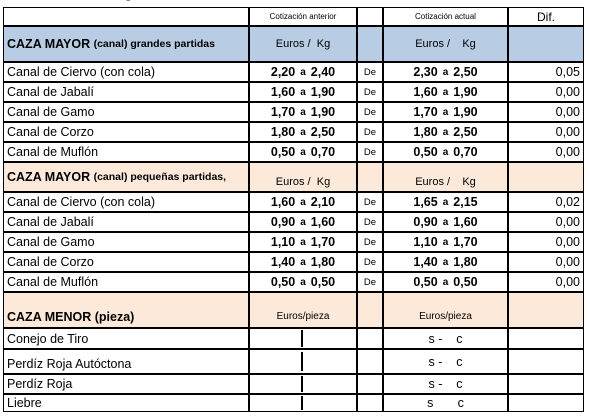 This screenshot has width=590, height=417. Describe the element at coordinates (303, 44) in the screenshot. I see `section-1-unit-prev: Euros / Kg` at that location.